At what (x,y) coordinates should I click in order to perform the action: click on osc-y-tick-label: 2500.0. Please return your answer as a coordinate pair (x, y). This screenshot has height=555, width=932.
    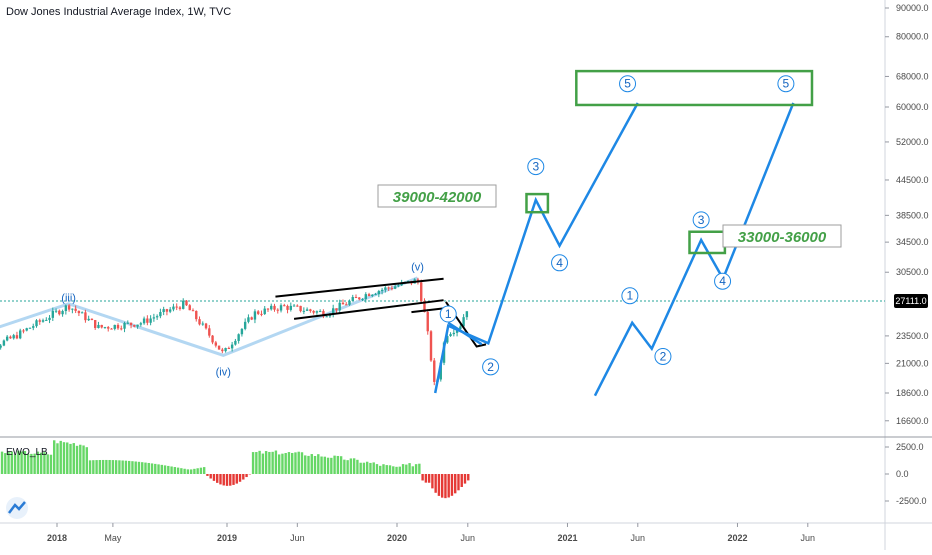
    Looking at the image, I should click on (910, 447).